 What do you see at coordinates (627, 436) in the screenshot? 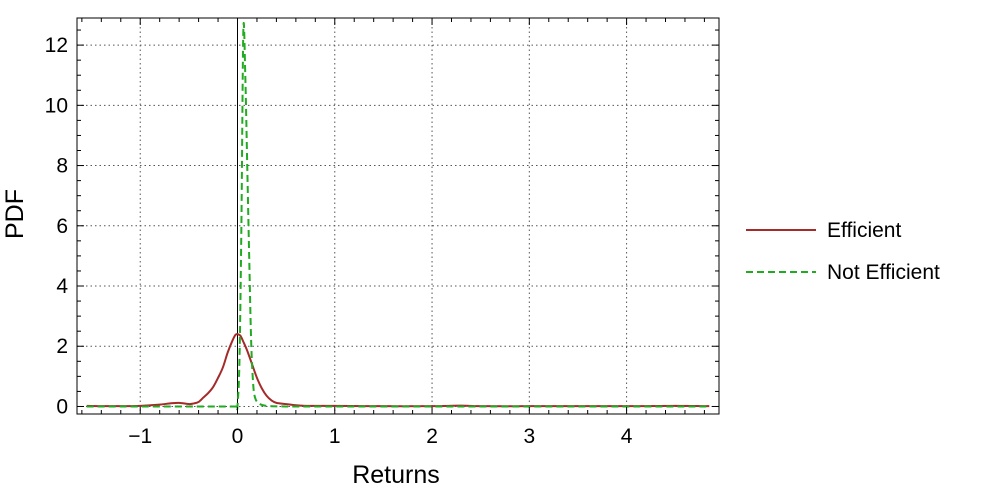
I see `x-tick-label: 4` at bounding box center [627, 436].